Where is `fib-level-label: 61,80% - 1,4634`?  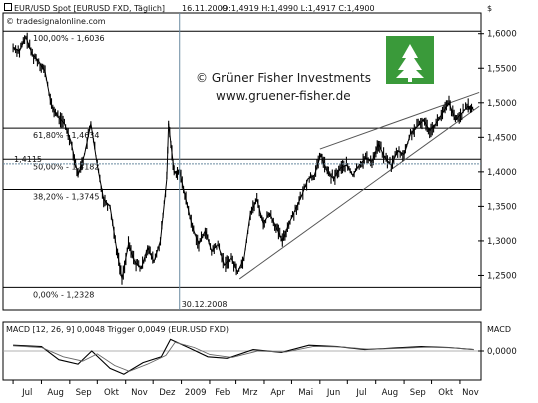
fib-level-label: 61,80% - 1,4634 is located at coordinates (66, 135).